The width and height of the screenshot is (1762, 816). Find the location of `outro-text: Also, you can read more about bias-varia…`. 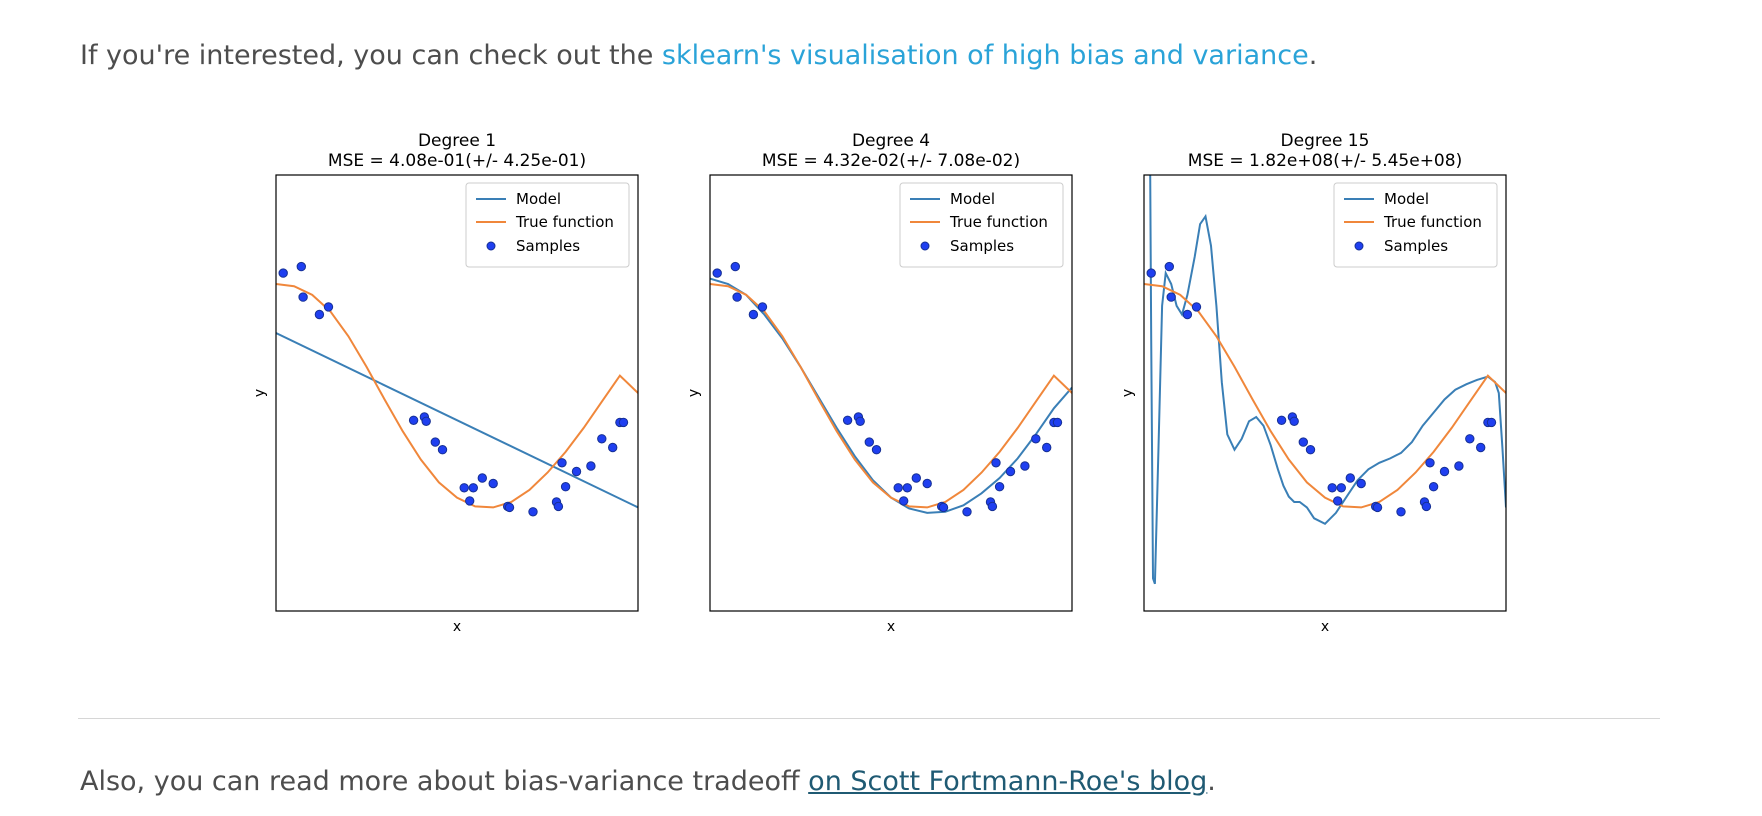

outro-text: Also, you can read more about bias-varia… is located at coordinates (444, 781).